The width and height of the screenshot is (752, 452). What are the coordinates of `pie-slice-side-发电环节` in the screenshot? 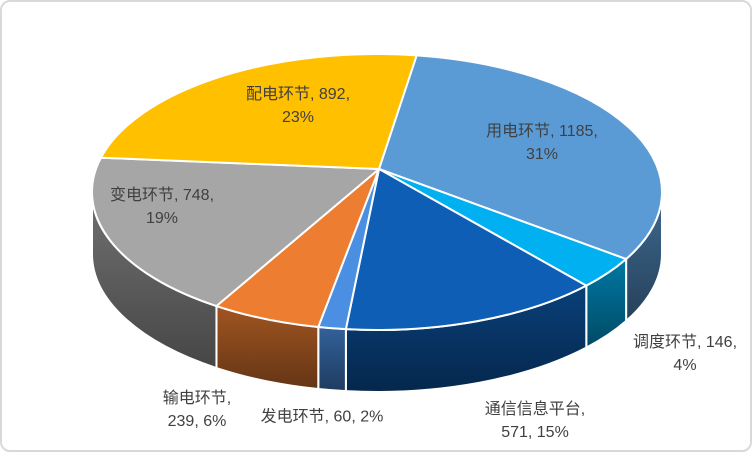 It's located at (332, 359).